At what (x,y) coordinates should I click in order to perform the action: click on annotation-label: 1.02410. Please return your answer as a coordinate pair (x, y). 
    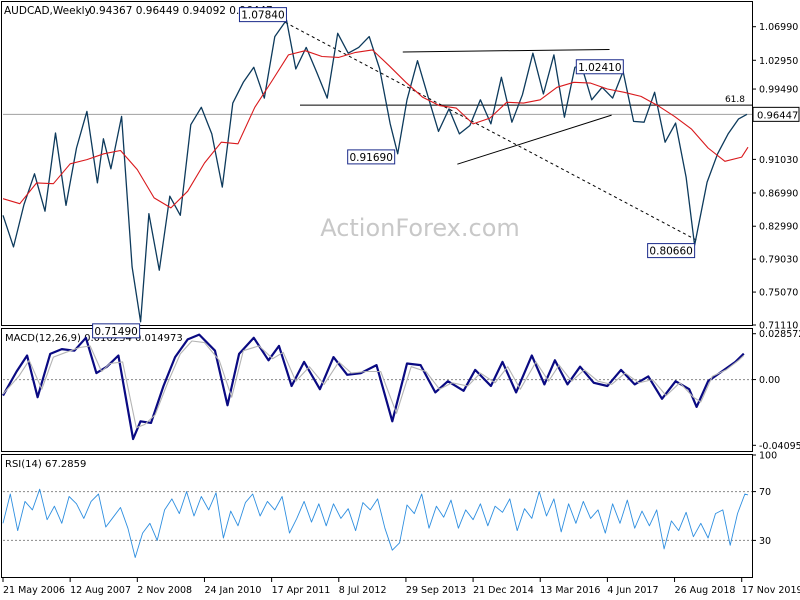
    Looking at the image, I should click on (599, 68).